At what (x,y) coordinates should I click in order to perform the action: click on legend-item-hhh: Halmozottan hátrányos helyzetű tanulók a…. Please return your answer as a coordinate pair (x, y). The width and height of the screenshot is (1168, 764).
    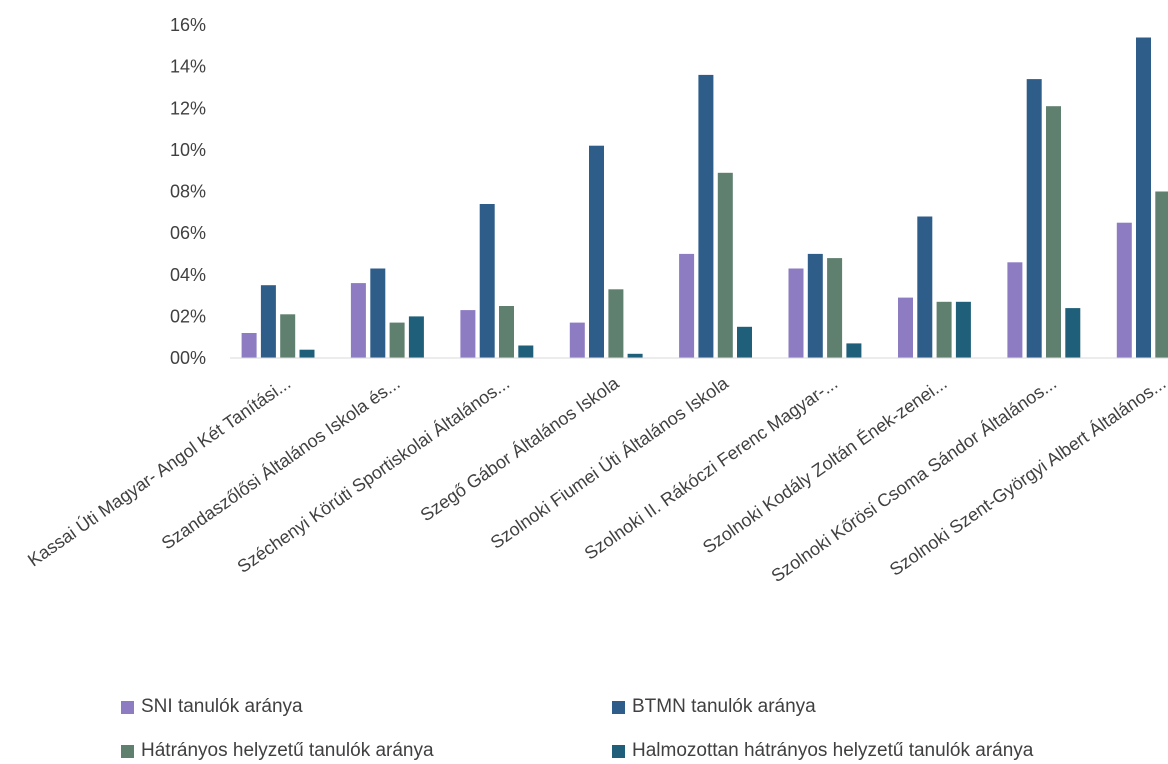
    Looking at the image, I should click on (822, 751).